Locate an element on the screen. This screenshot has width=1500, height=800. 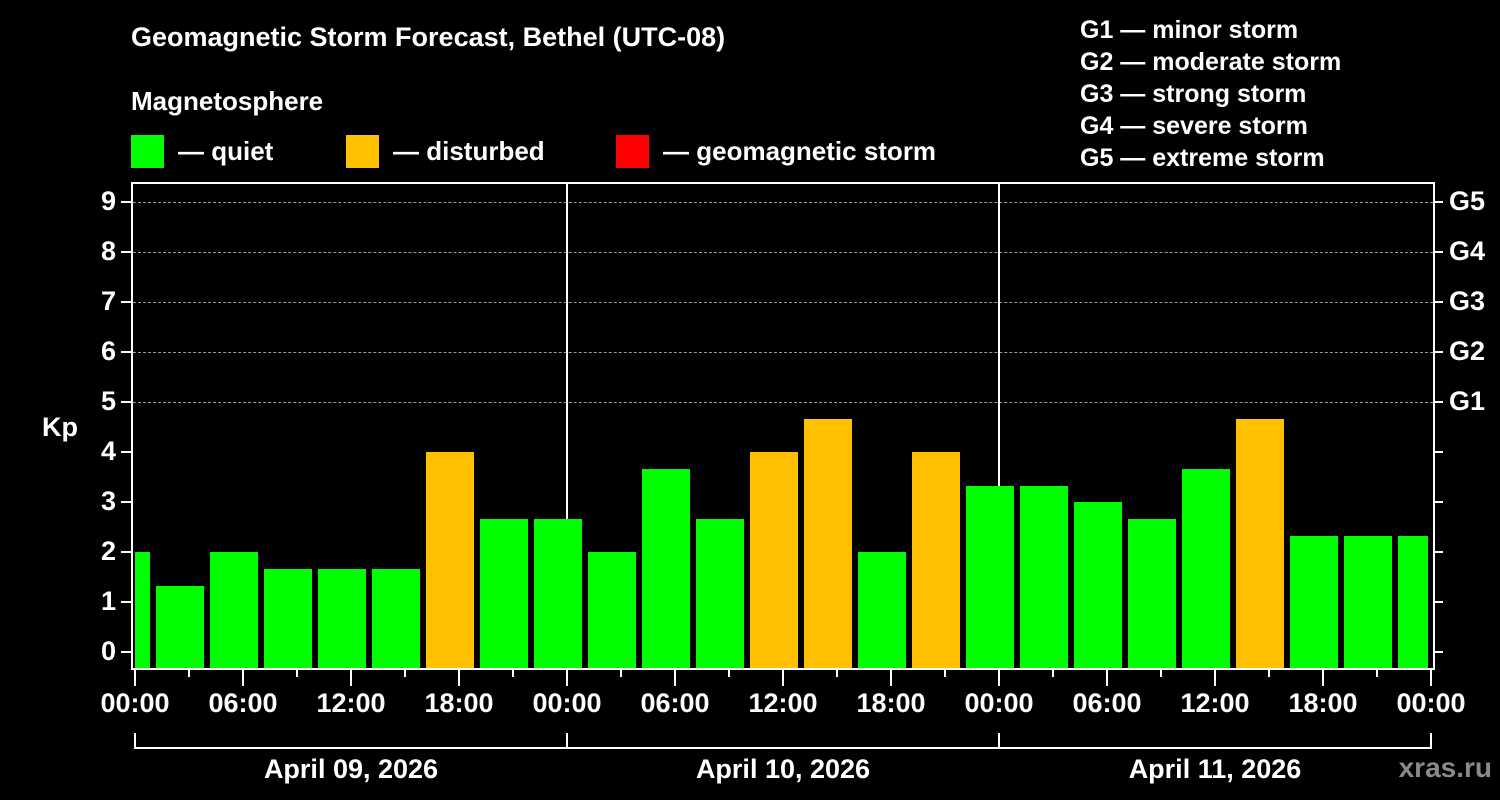
storm-scale-g4: G4 — severe storm is located at coordinates (1194, 126).